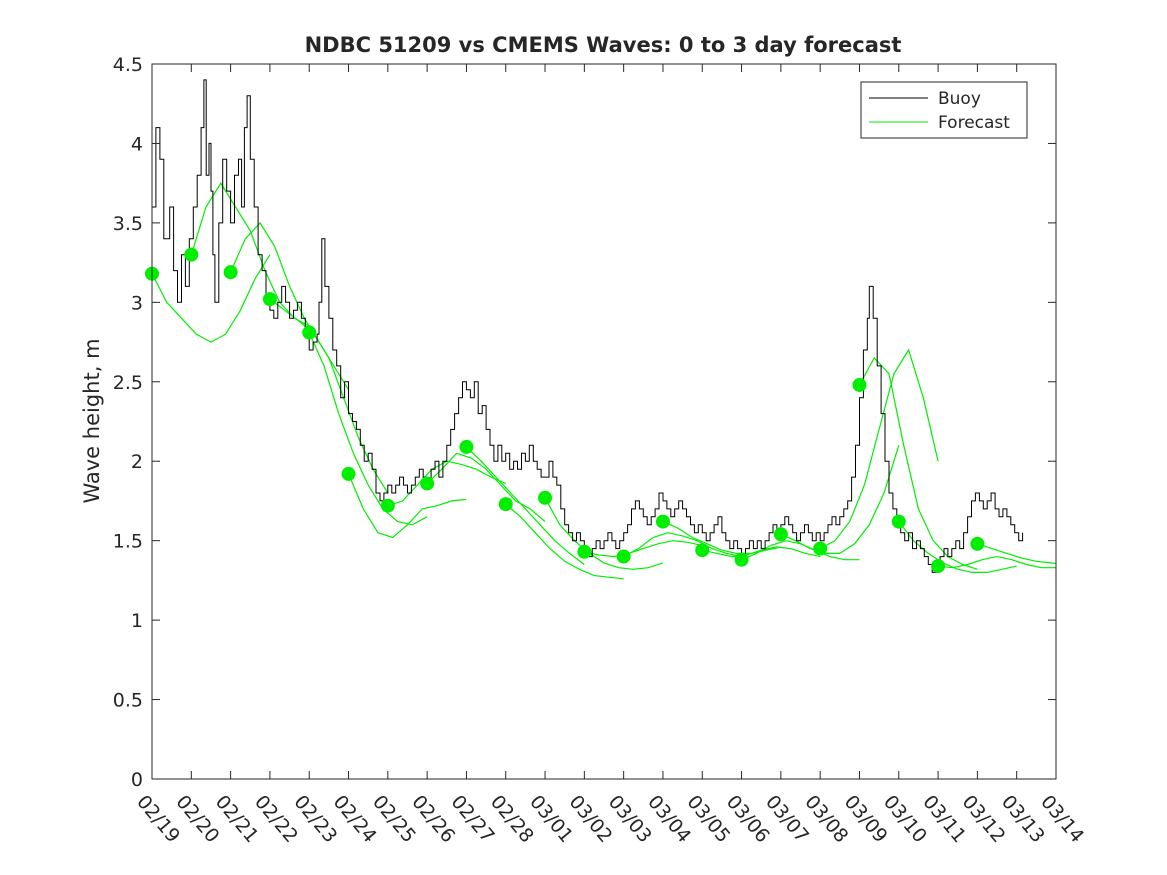 The width and height of the screenshot is (1167, 875). Describe the element at coordinates (905, 819) in the screenshot. I see `x-tick-label: 03/10` at that location.